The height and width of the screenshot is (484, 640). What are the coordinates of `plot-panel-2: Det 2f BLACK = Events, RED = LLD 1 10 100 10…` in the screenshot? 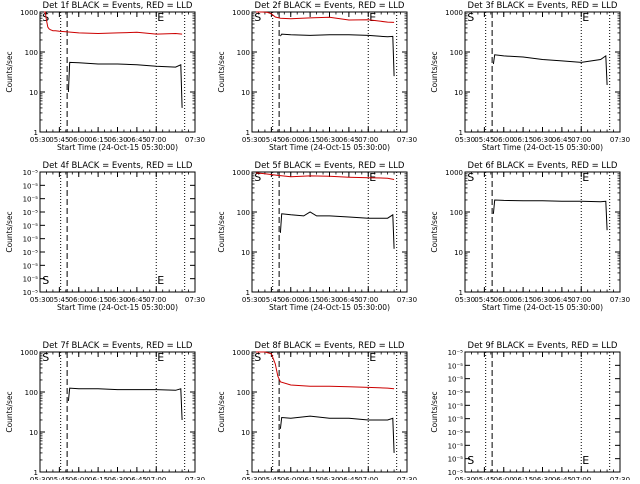 It's located at (317, 76).